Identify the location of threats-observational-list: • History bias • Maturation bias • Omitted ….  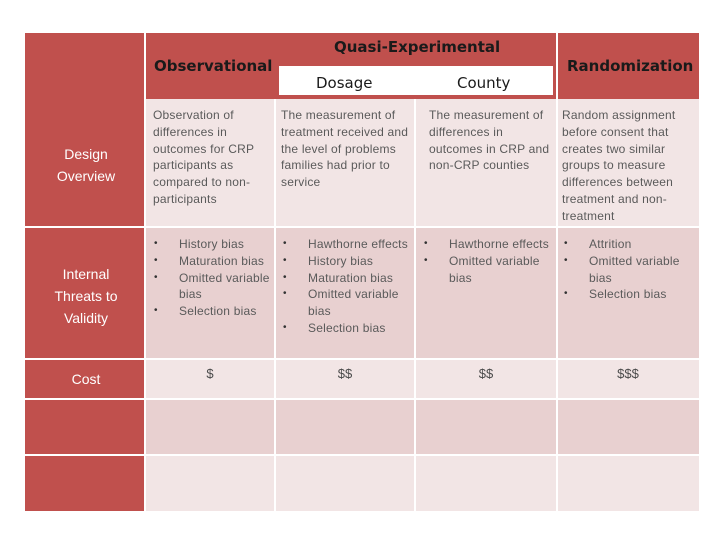
(214, 278).